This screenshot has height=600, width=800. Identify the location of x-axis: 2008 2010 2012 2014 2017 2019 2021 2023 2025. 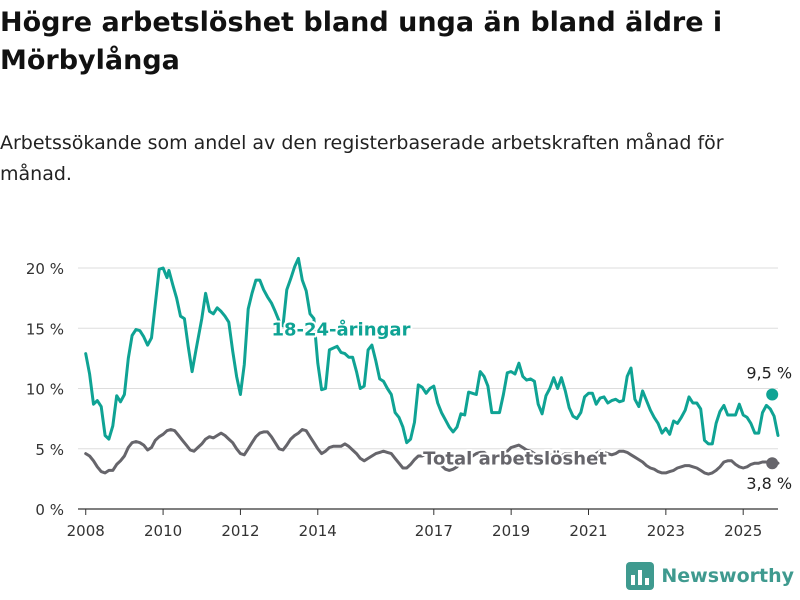
(422, 524).